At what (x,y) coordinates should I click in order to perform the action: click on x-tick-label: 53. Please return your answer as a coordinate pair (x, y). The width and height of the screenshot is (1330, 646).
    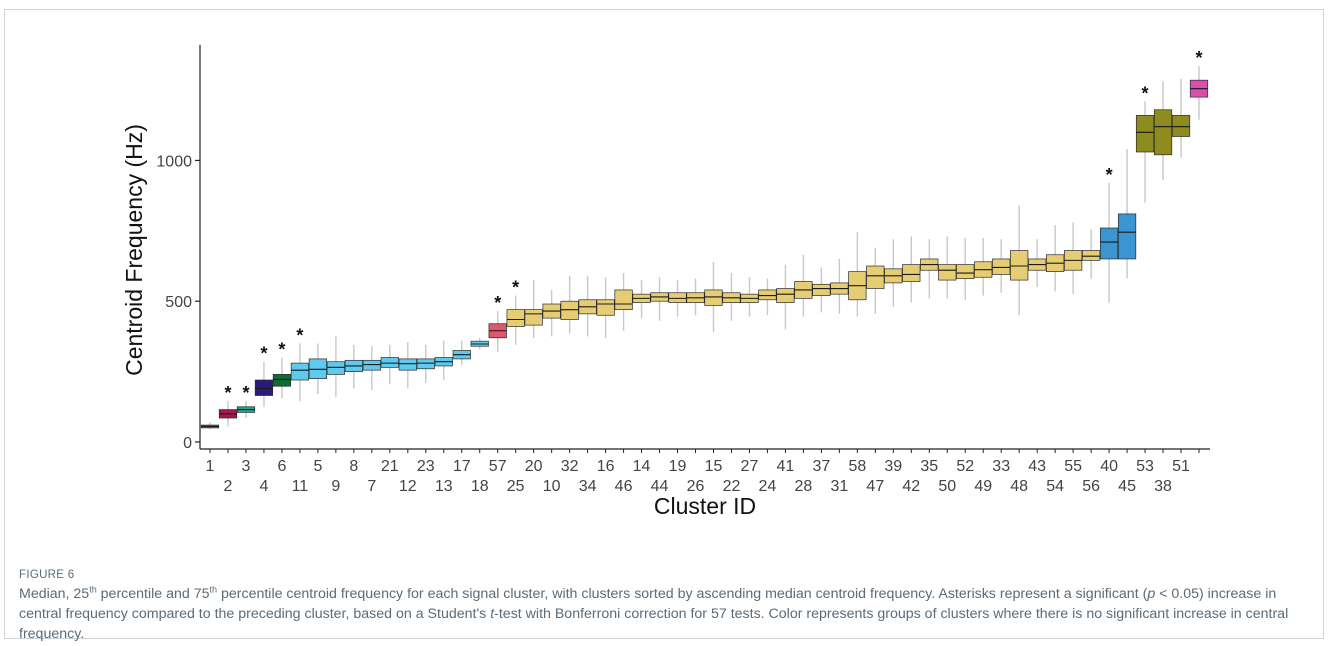
    Looking at the image, I should click on (1145, 466).